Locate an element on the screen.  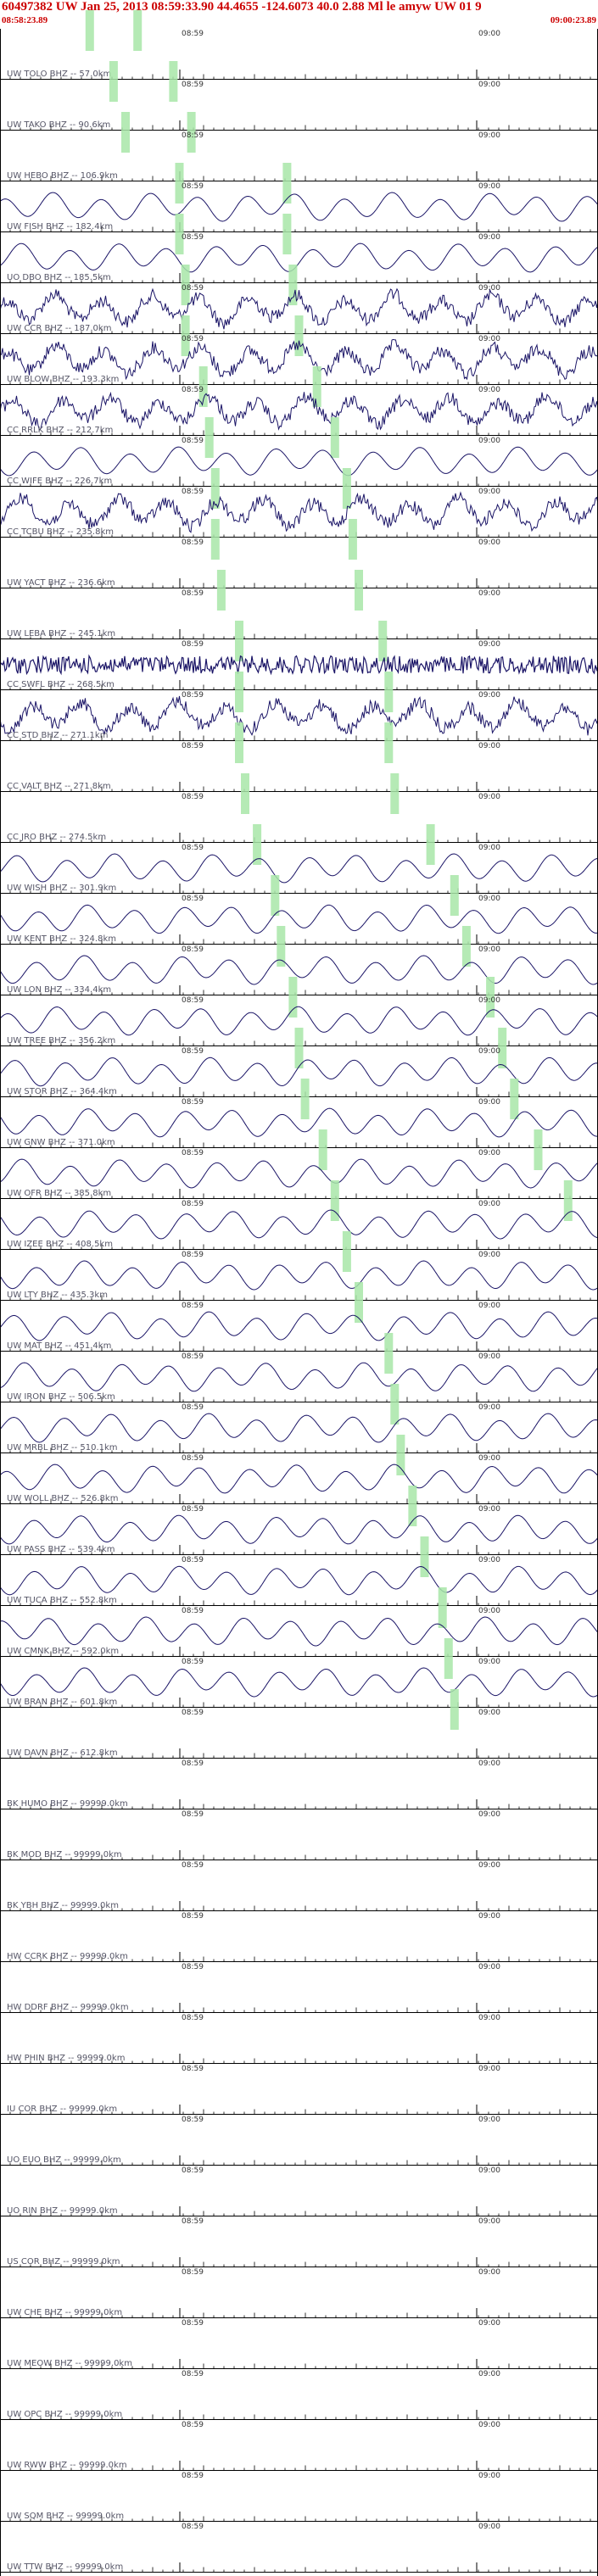
channel-label: UW TAKO BHZ -- 90.6km is located at coordinates (58, 125).